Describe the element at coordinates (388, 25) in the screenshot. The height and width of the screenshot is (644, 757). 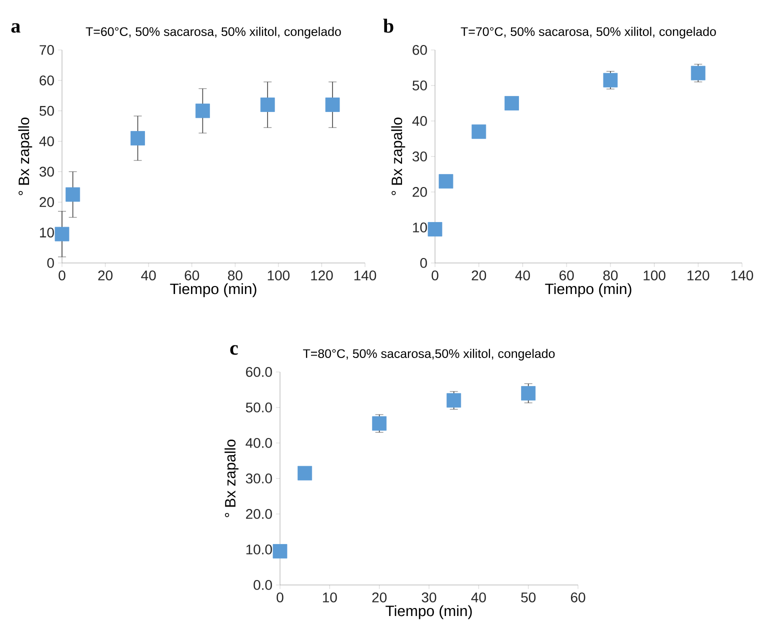
I see `text: b` at that location.